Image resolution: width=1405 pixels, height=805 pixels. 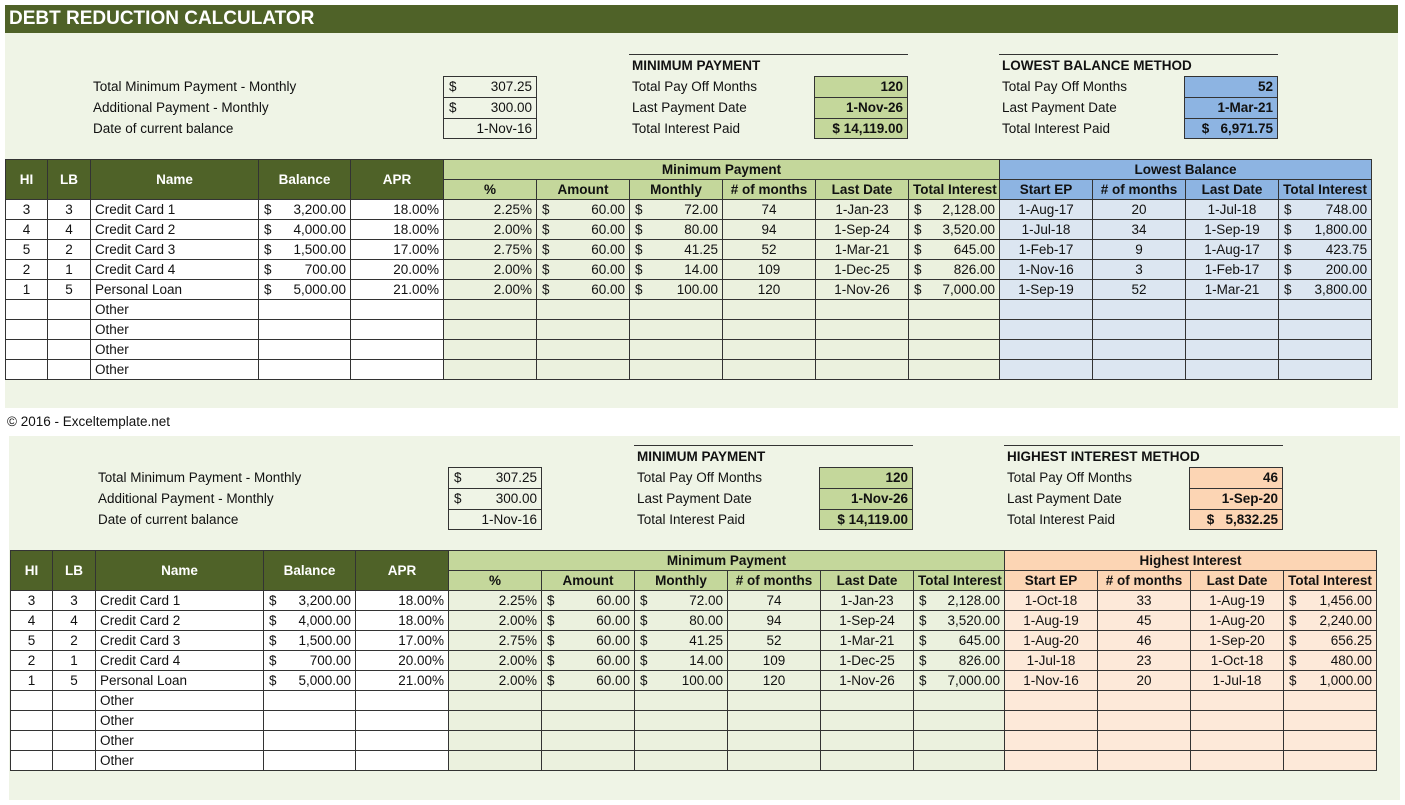 What do you see at coordinates (681, 740) in the screenshot?
I see `cell-monthly` at bounding box center [681, 740].